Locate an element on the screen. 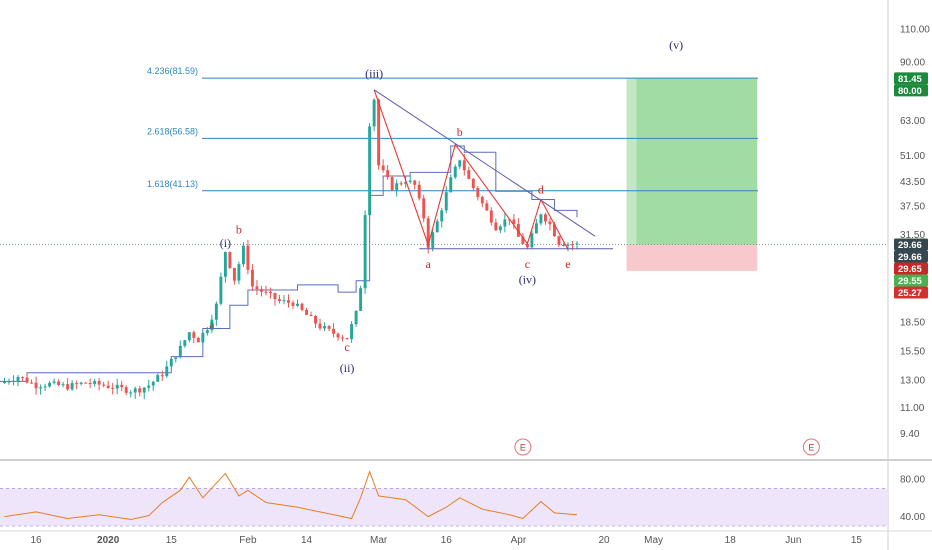 This screenshot has width=932, height=550. price-tag-label: 29.66 is located at coordinates (910, 257).